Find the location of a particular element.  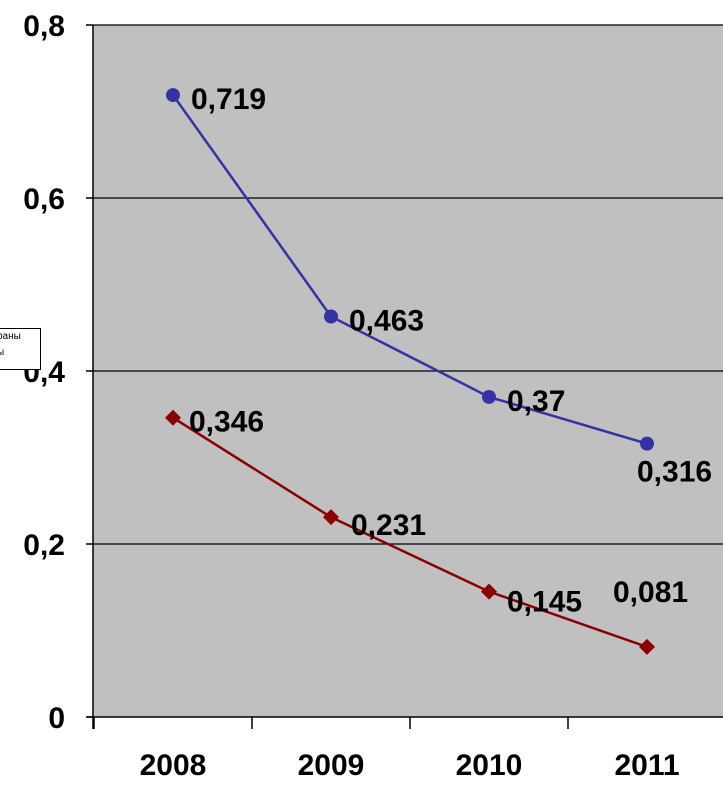

y-tick-label: 0,8 is located at coordinates (44, 26).